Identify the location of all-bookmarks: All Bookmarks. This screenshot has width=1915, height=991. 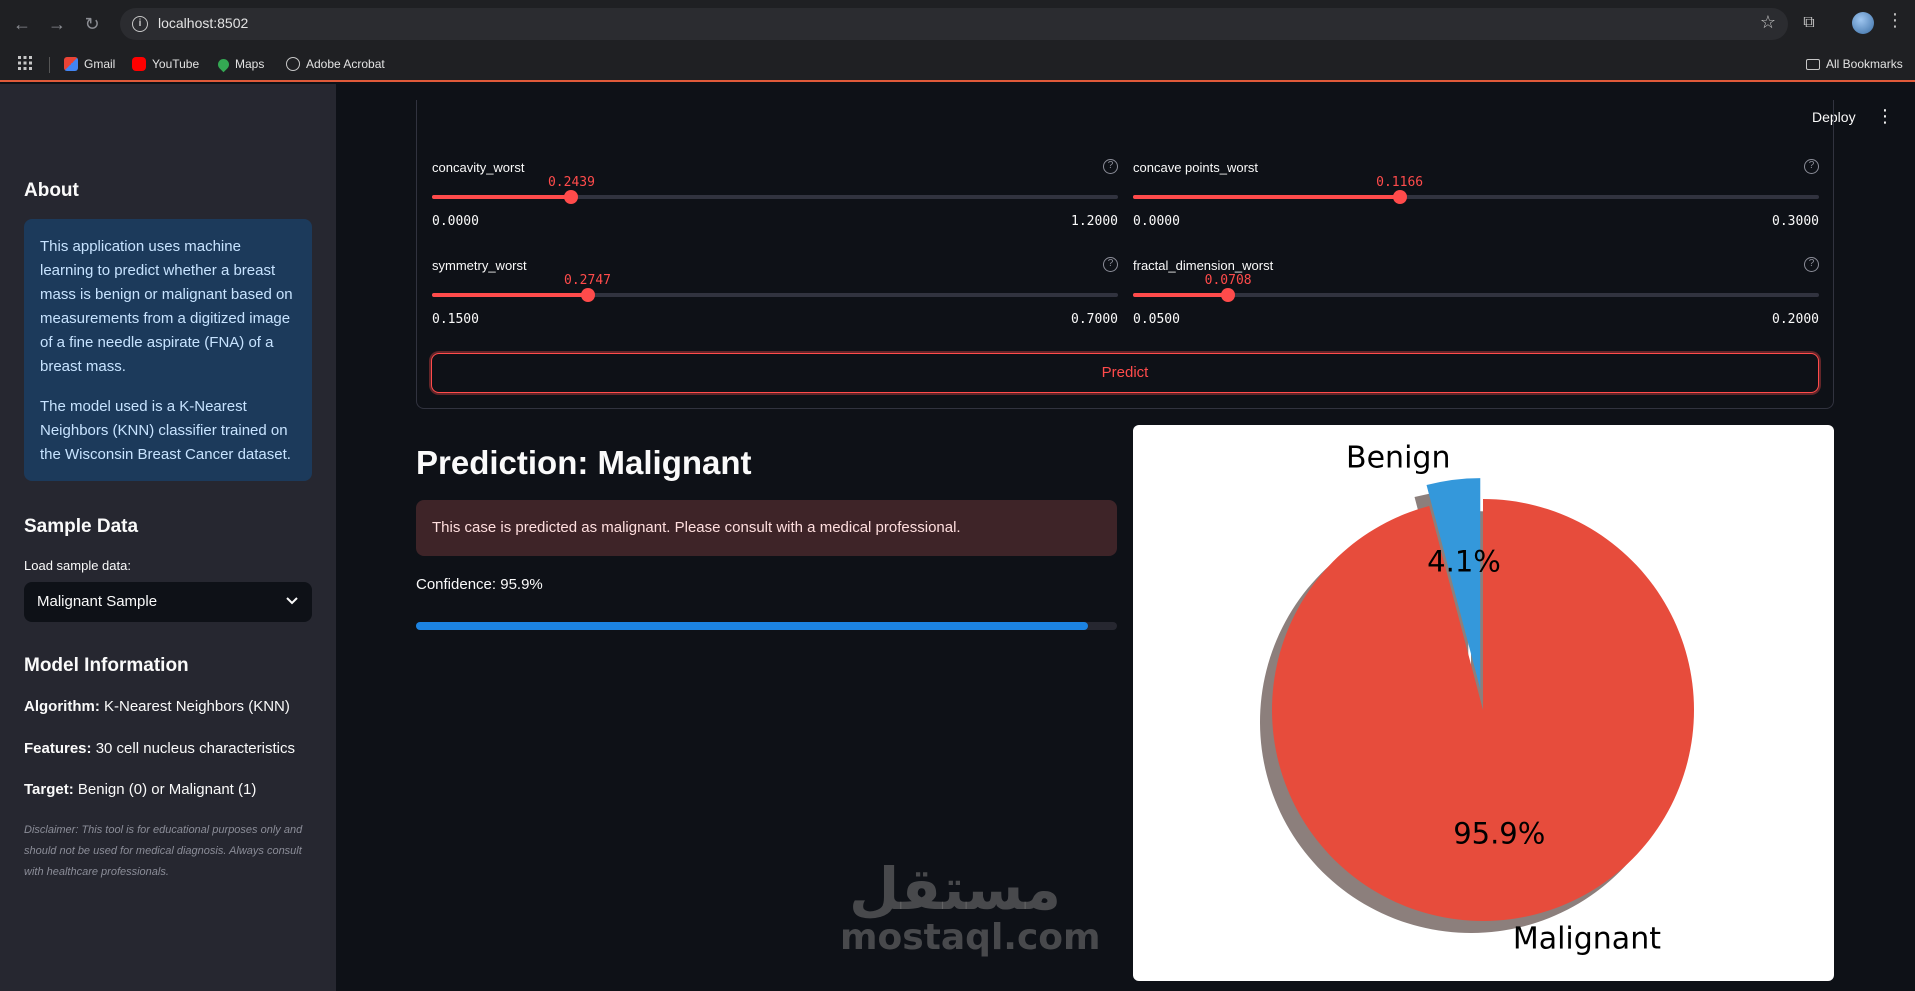
(1854, 64).